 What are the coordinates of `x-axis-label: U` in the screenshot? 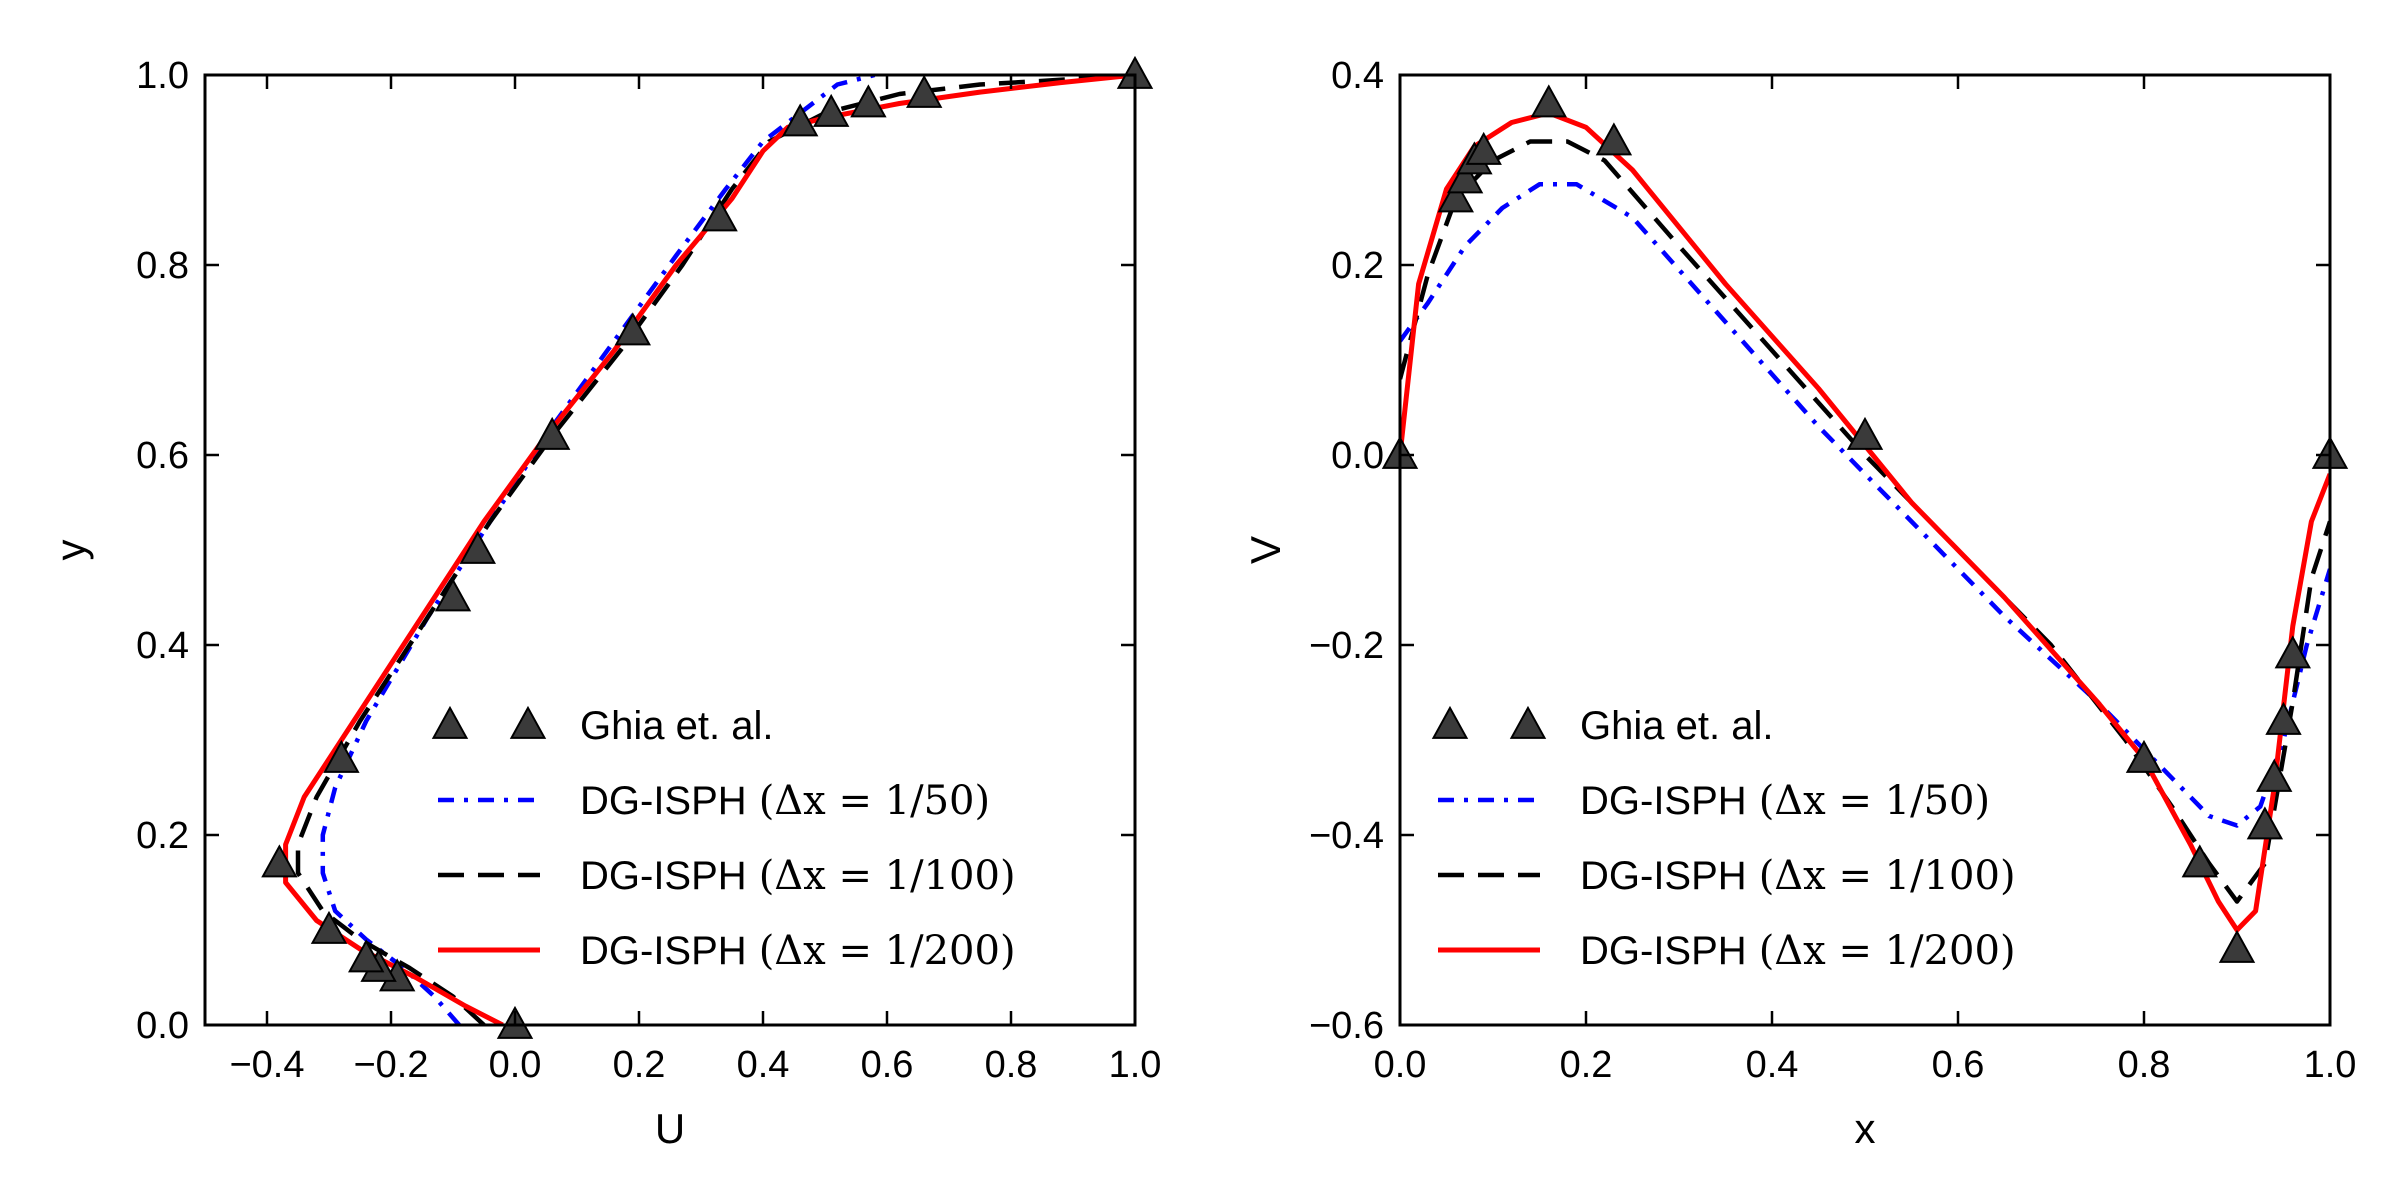 It's located at (670, 1128).